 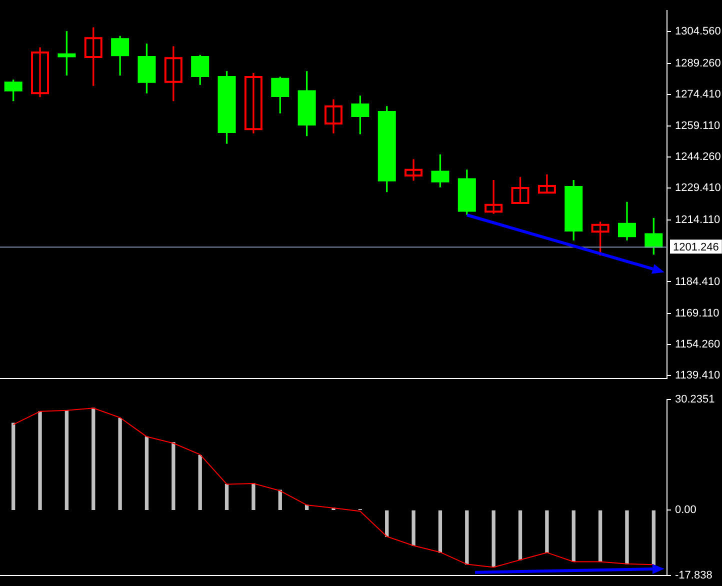 I want to click on y-tick-label: 1289.260, so click(x=698, y=63).